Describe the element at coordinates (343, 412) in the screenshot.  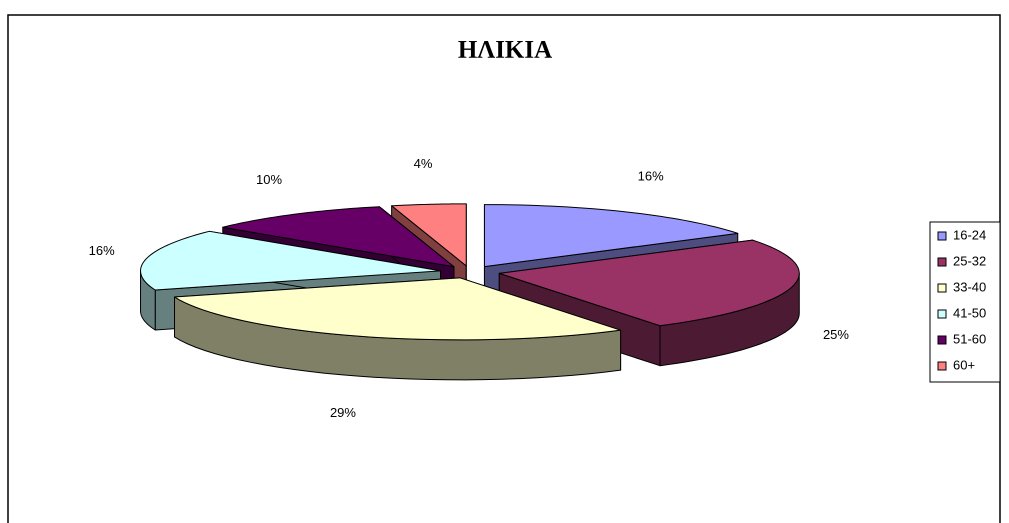
I see `data-label: 29%` at that location.